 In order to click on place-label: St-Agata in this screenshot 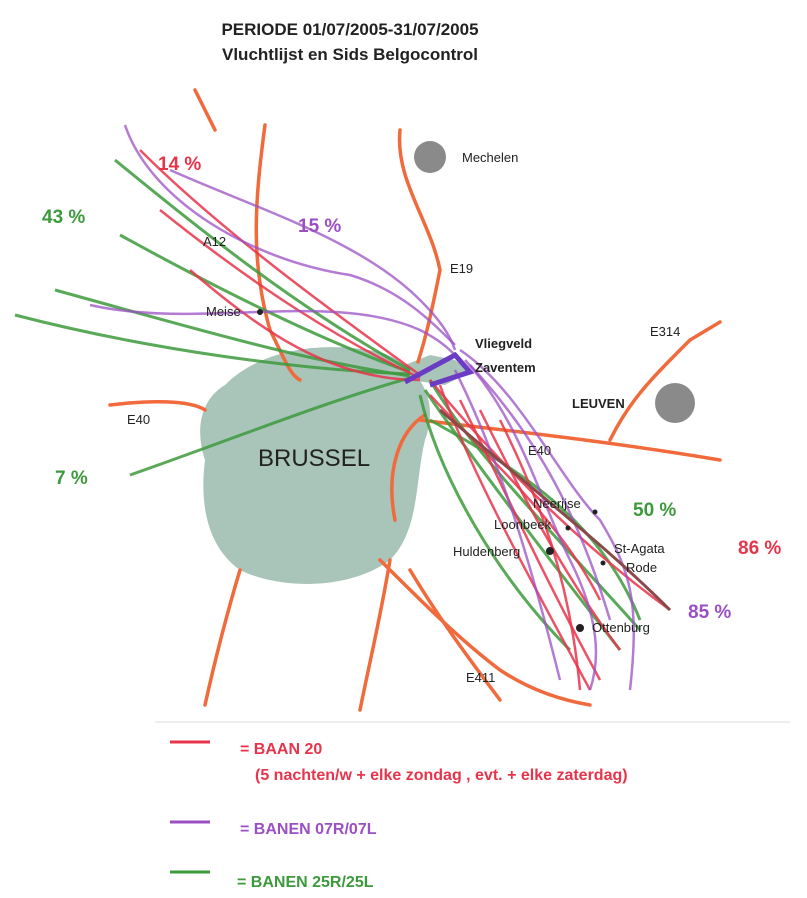, I will do `click(639, 548)`.